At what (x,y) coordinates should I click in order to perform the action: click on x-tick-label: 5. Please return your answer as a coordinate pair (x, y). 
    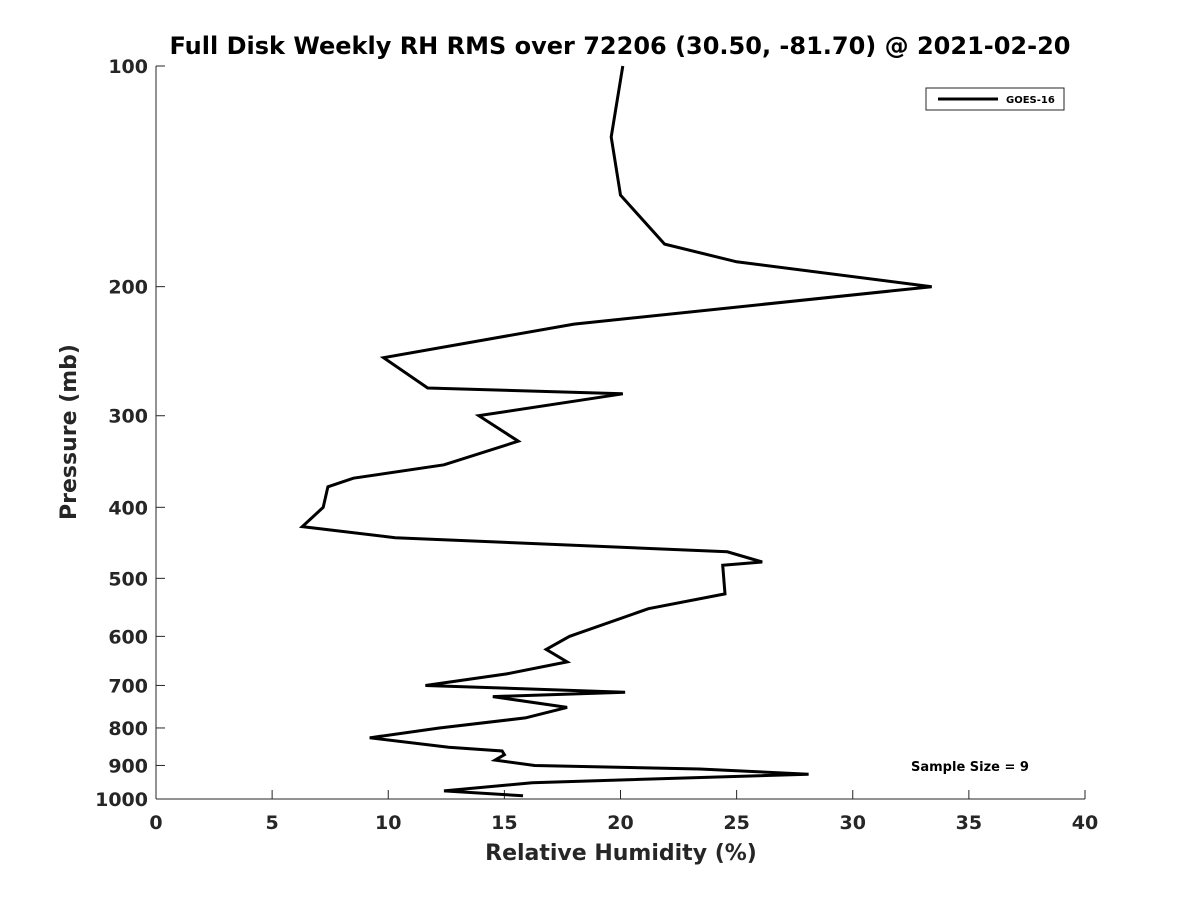
    Looking at the image, I should click on (272, 823).